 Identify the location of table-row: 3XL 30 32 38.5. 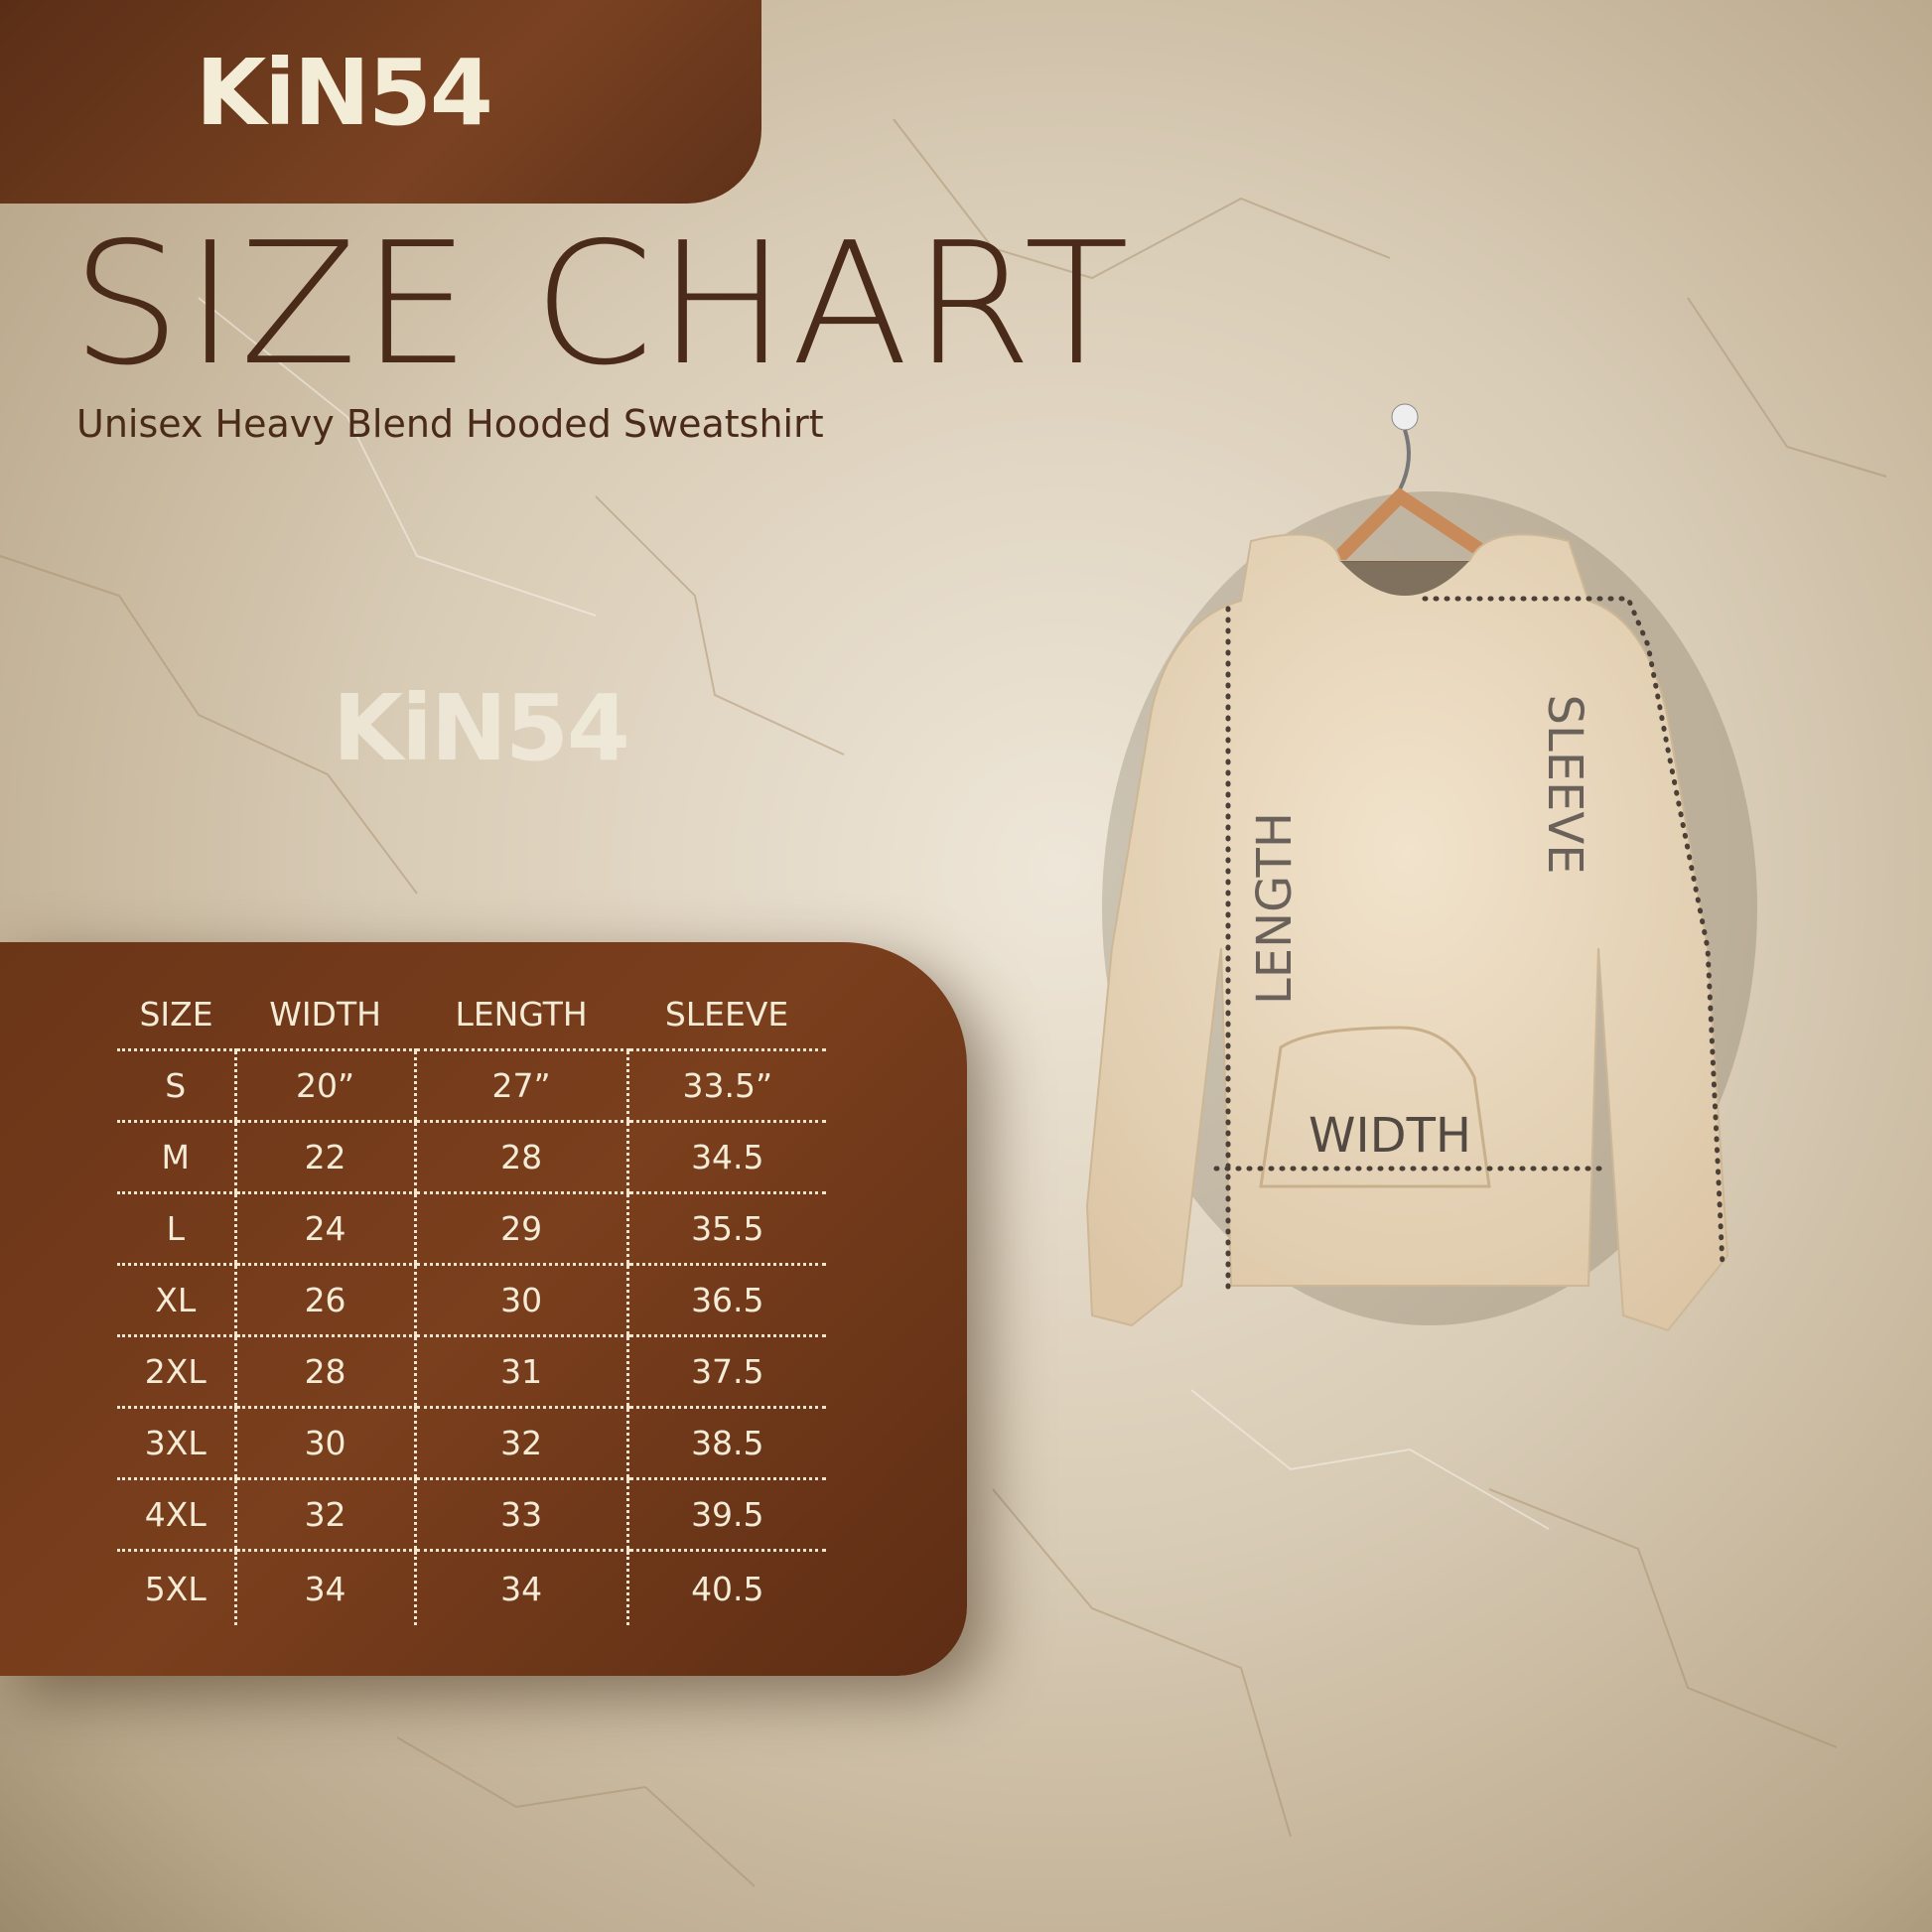
(472, 1443).